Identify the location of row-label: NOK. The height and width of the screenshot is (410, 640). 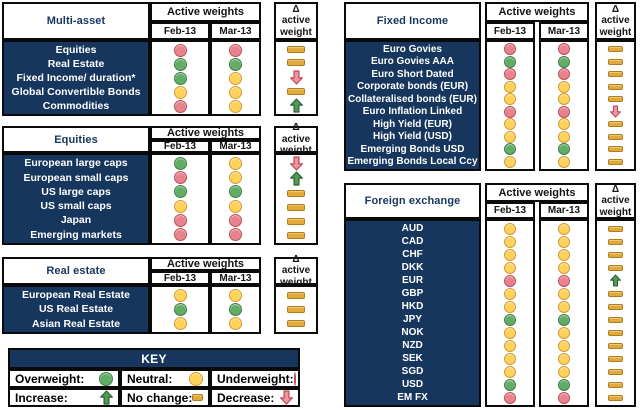
(412, 332).